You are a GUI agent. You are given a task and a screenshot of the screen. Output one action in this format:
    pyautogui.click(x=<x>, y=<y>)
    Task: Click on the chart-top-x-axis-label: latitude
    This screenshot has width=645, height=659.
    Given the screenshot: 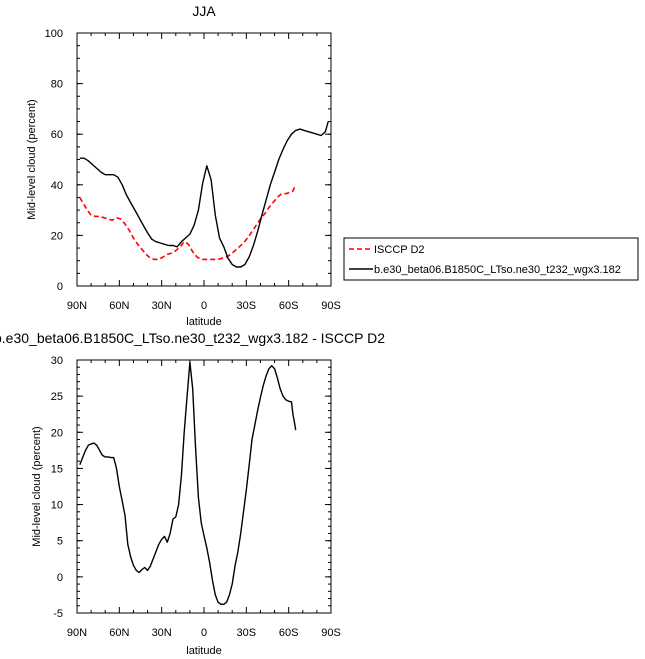 What is the action you would take?
    pyautogui.click(x=203, y=322)
    